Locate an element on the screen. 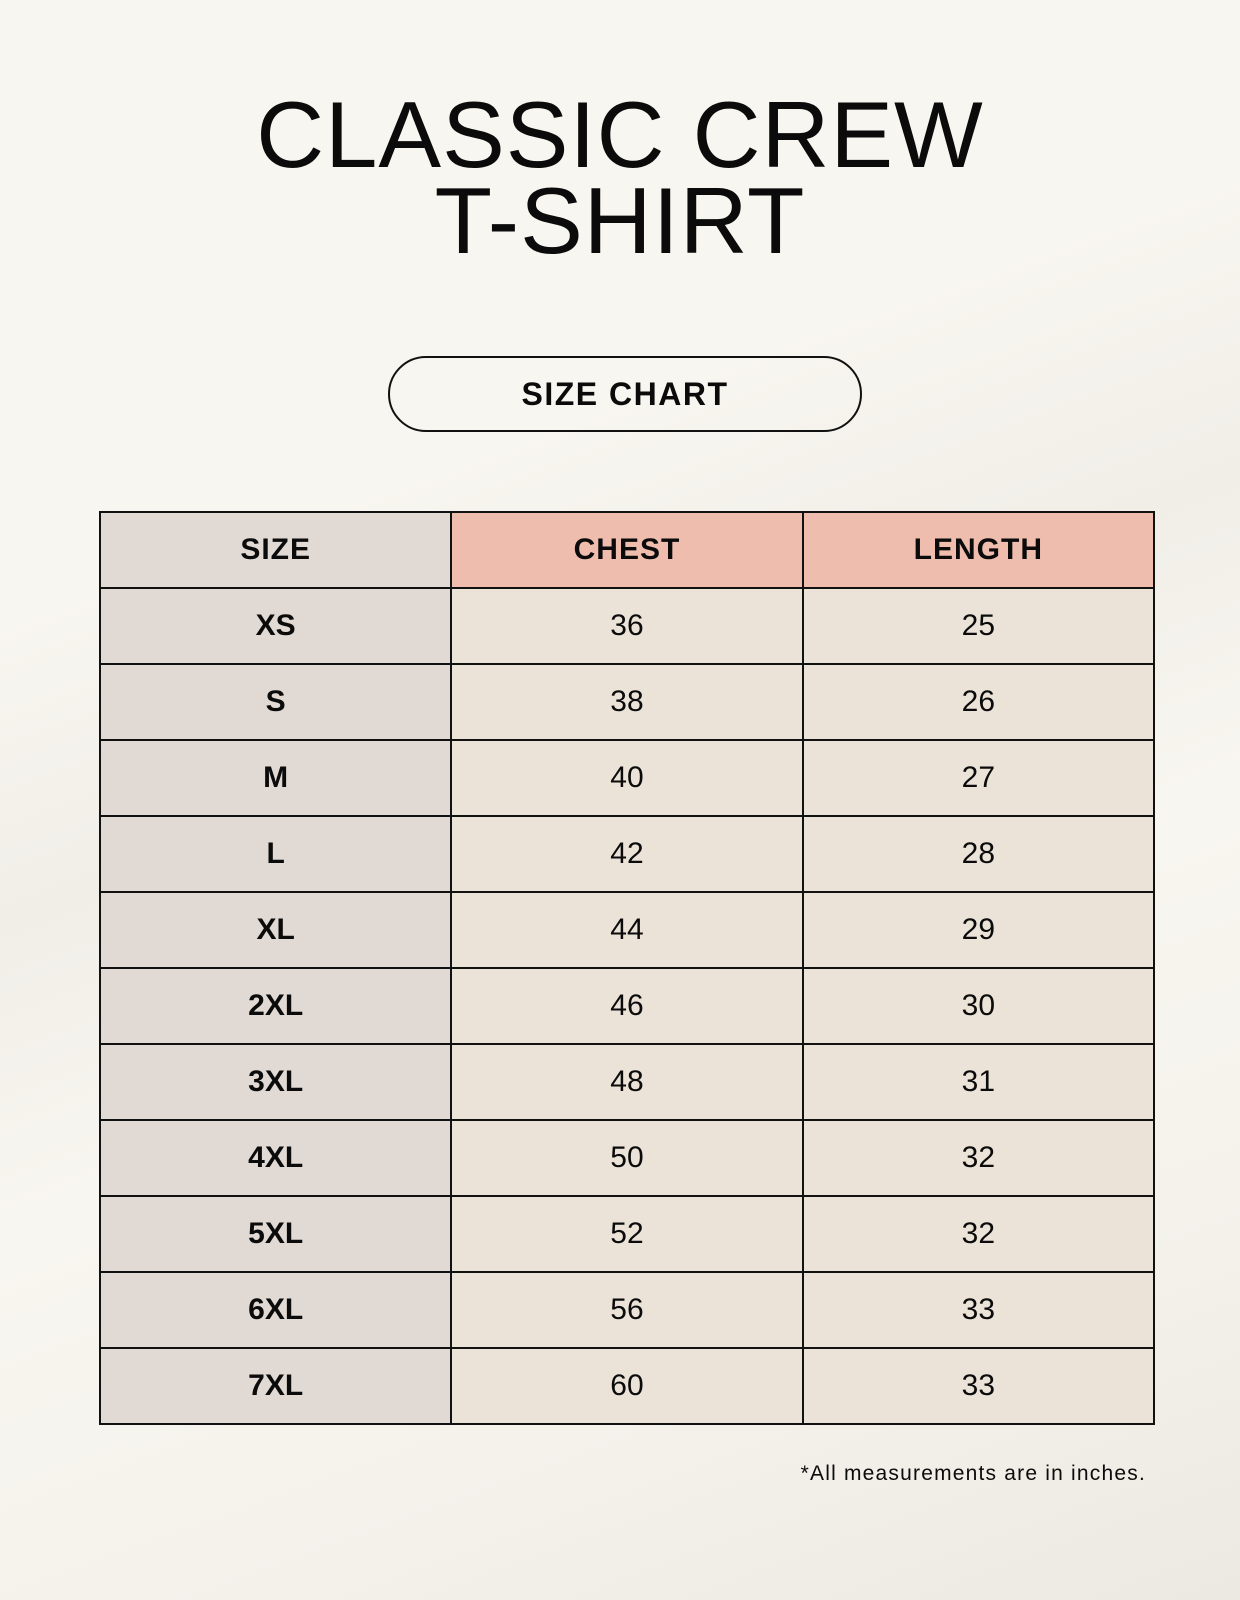 This screenshot has width=1240, height=1600. header-chest: CHEST is located at coordinates (627, 550).